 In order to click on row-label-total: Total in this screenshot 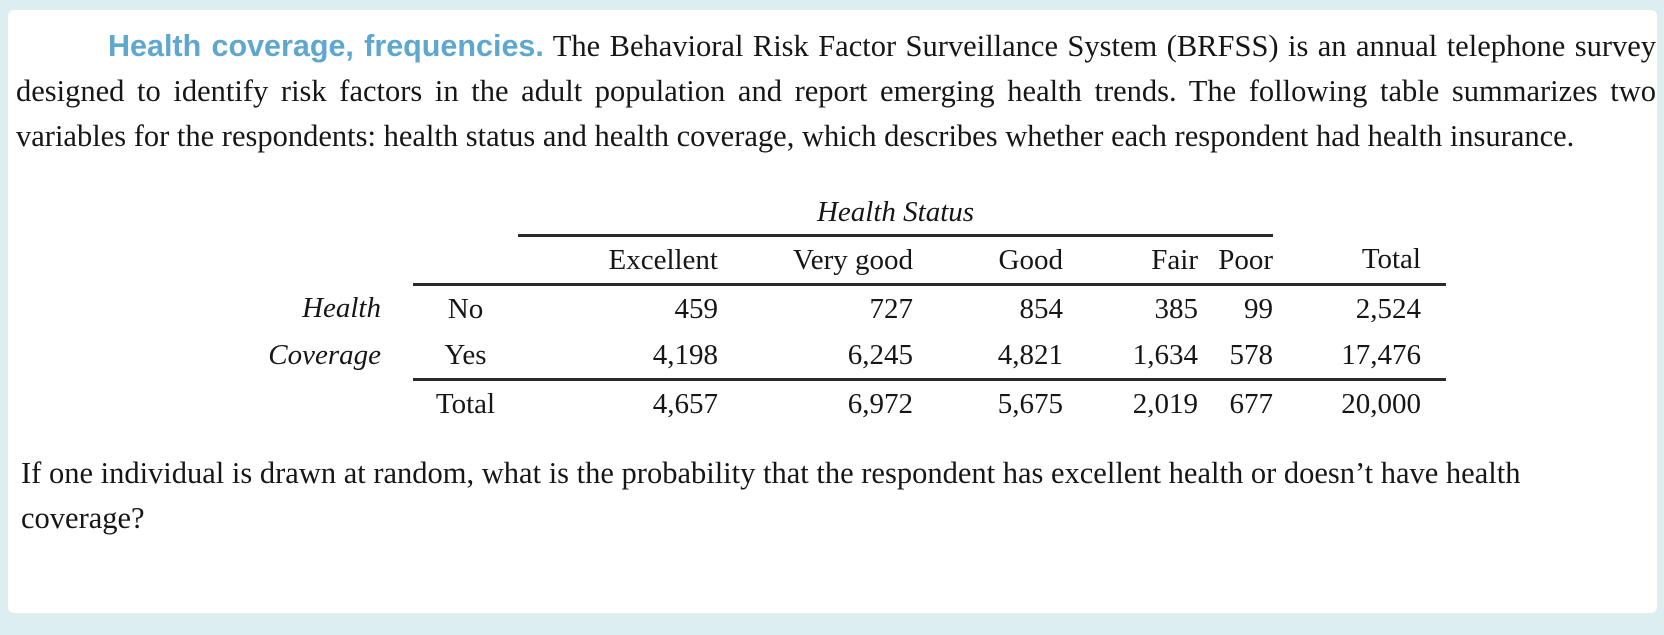, I will do `click(465, 403)`.